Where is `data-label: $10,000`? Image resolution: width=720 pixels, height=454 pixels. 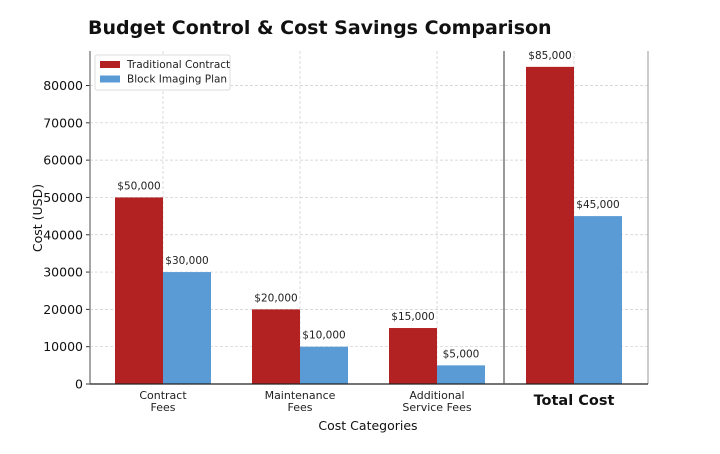
data-label: $10,000 is located at coordinates (323, 336).